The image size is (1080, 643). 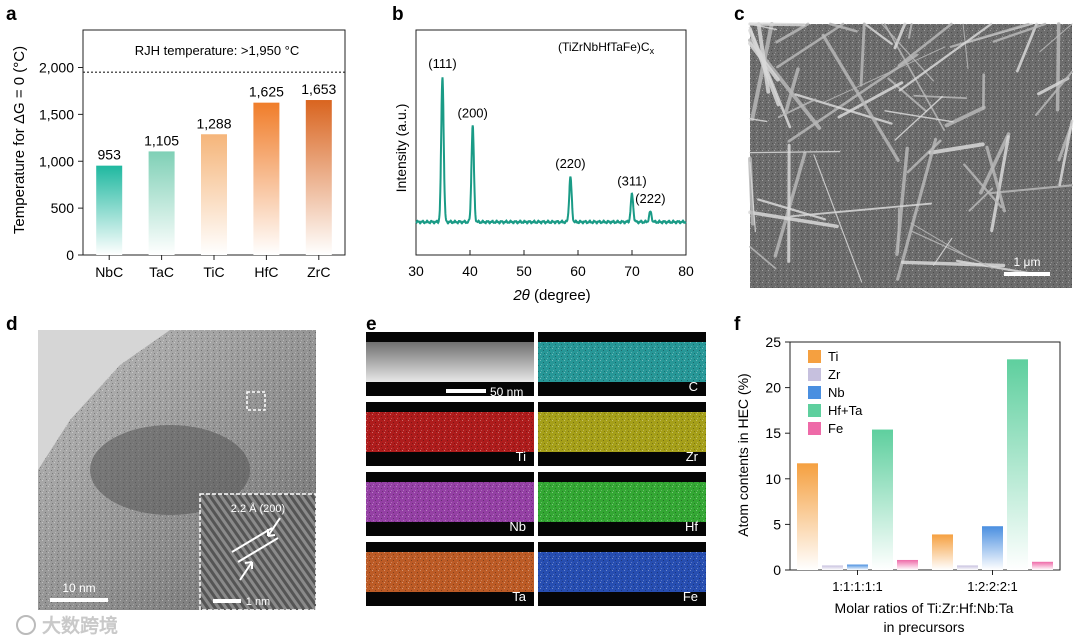 What do you see at coordinates (70, 255) in the screenshot?
I see `panel-a-y-tick-label: 0` at bounding box center [70, 255].